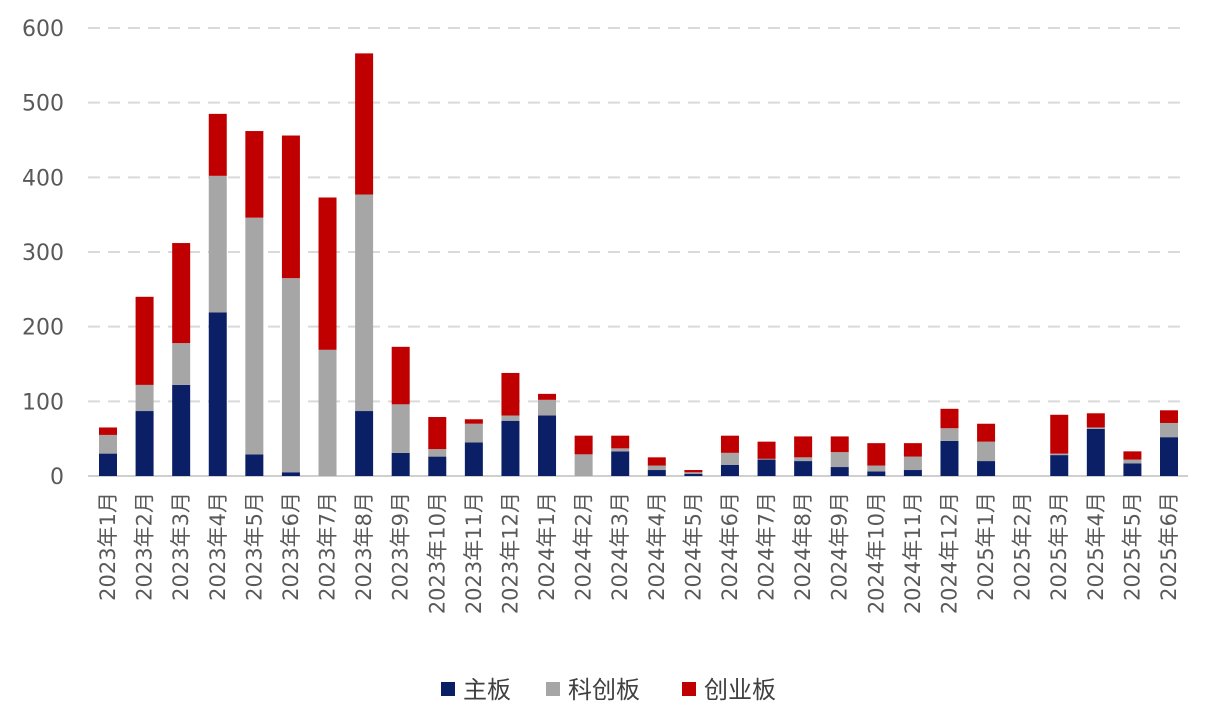  What do you see at coordinates (364, 546) in the screenshot?
I see `x-tick-label: 2023年8月` at bounding box center [364, 546].